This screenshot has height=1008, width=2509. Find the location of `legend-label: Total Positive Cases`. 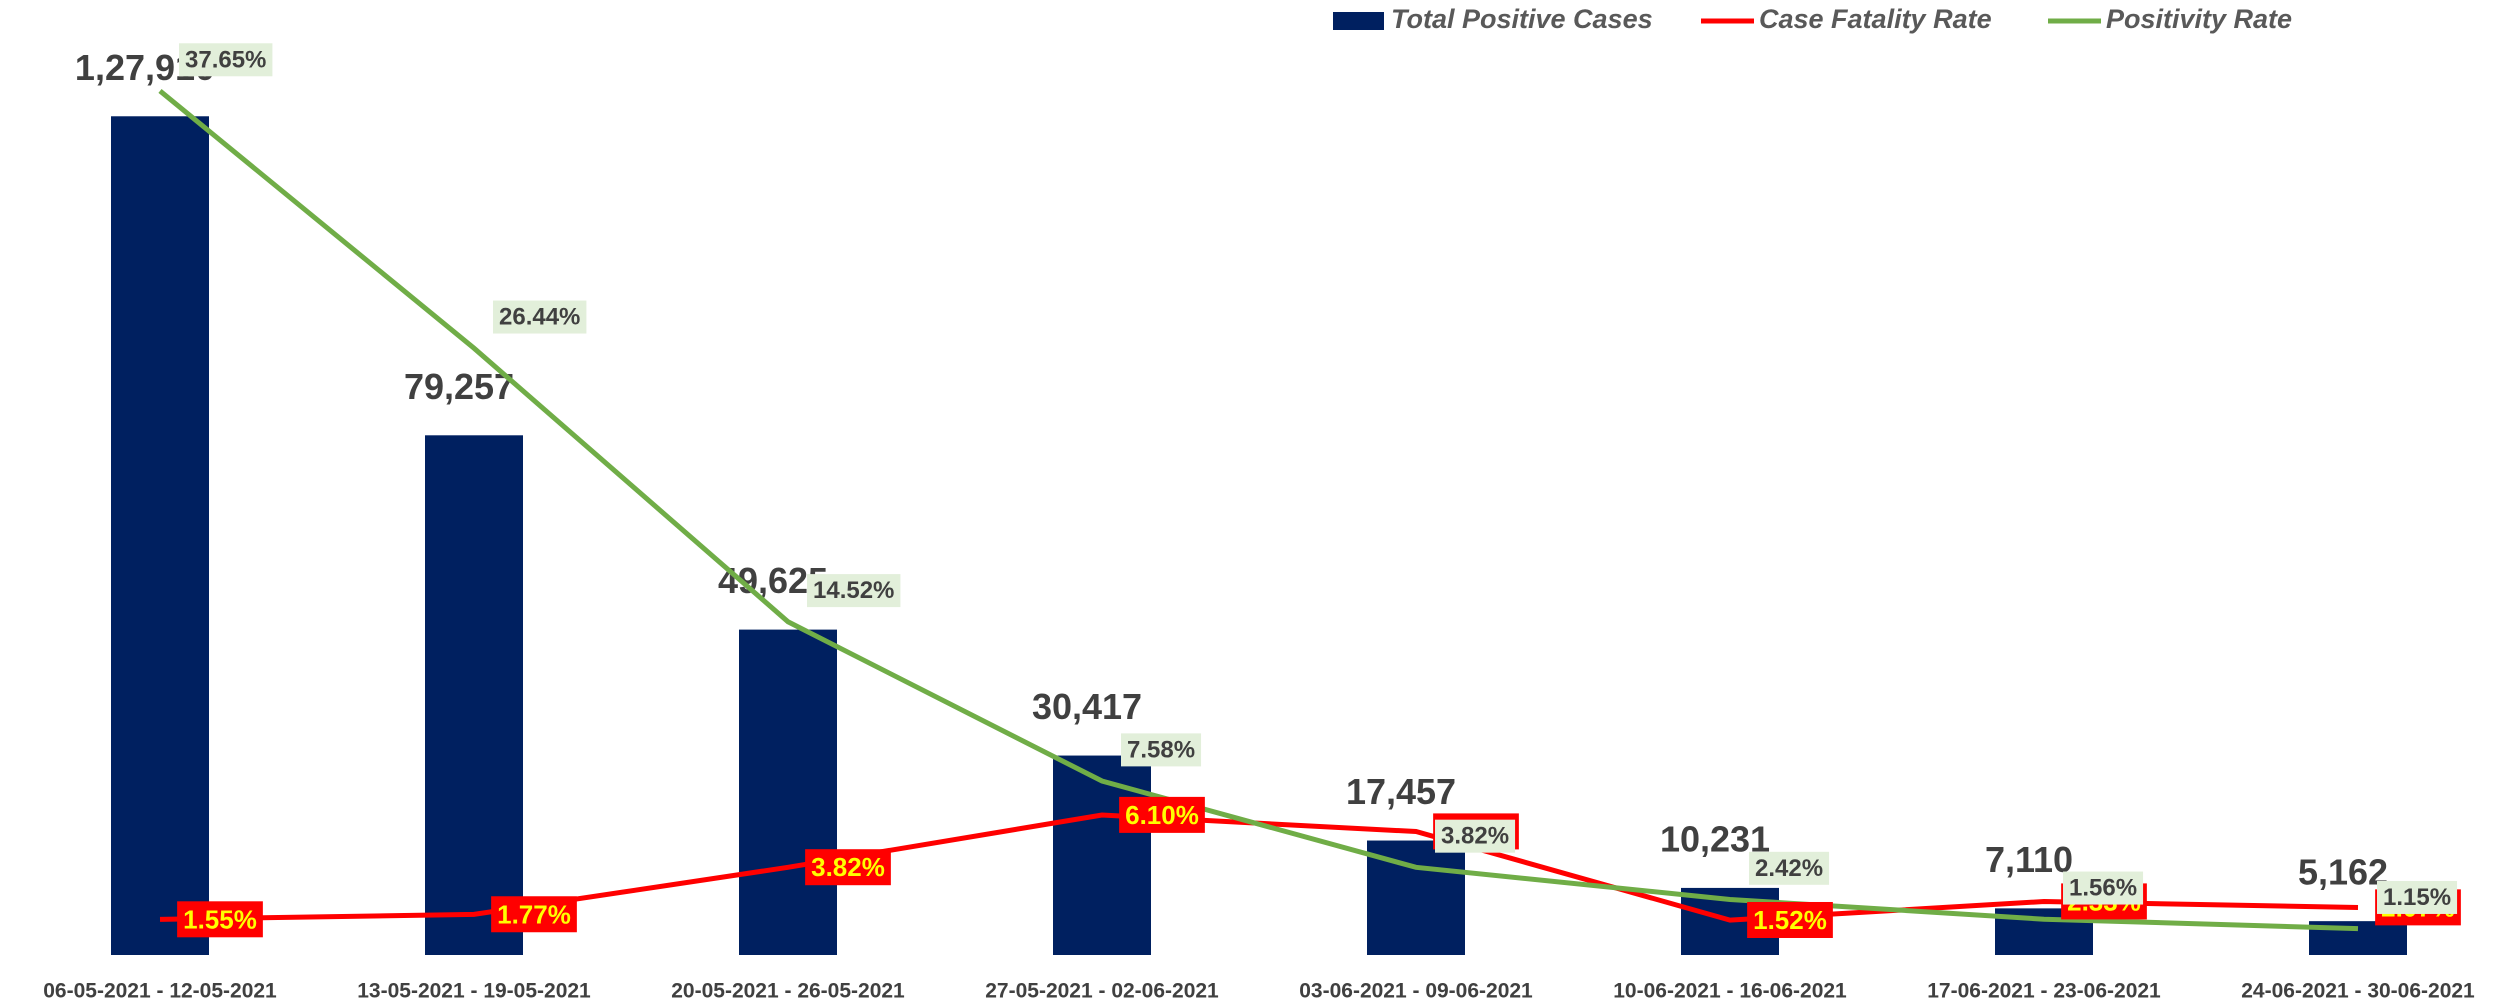

legend-label: Total Positive Cases is located at coordinates (1522, 19).